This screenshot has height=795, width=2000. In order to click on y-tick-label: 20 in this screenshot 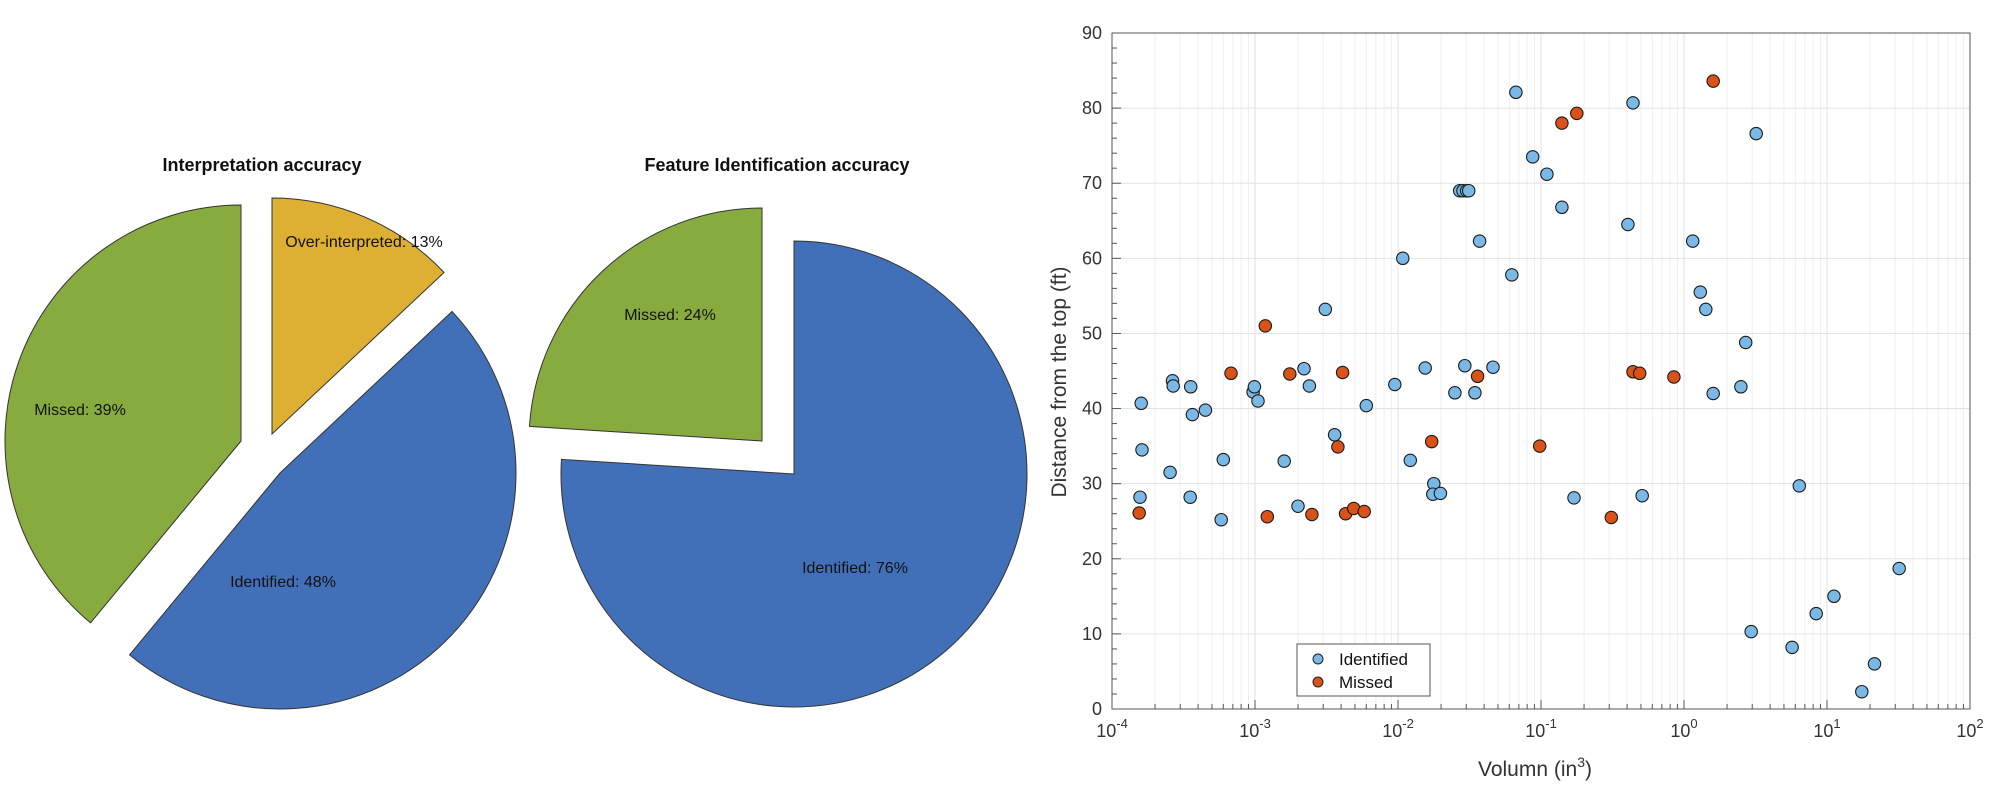, I will do `click(1092, 559)`.